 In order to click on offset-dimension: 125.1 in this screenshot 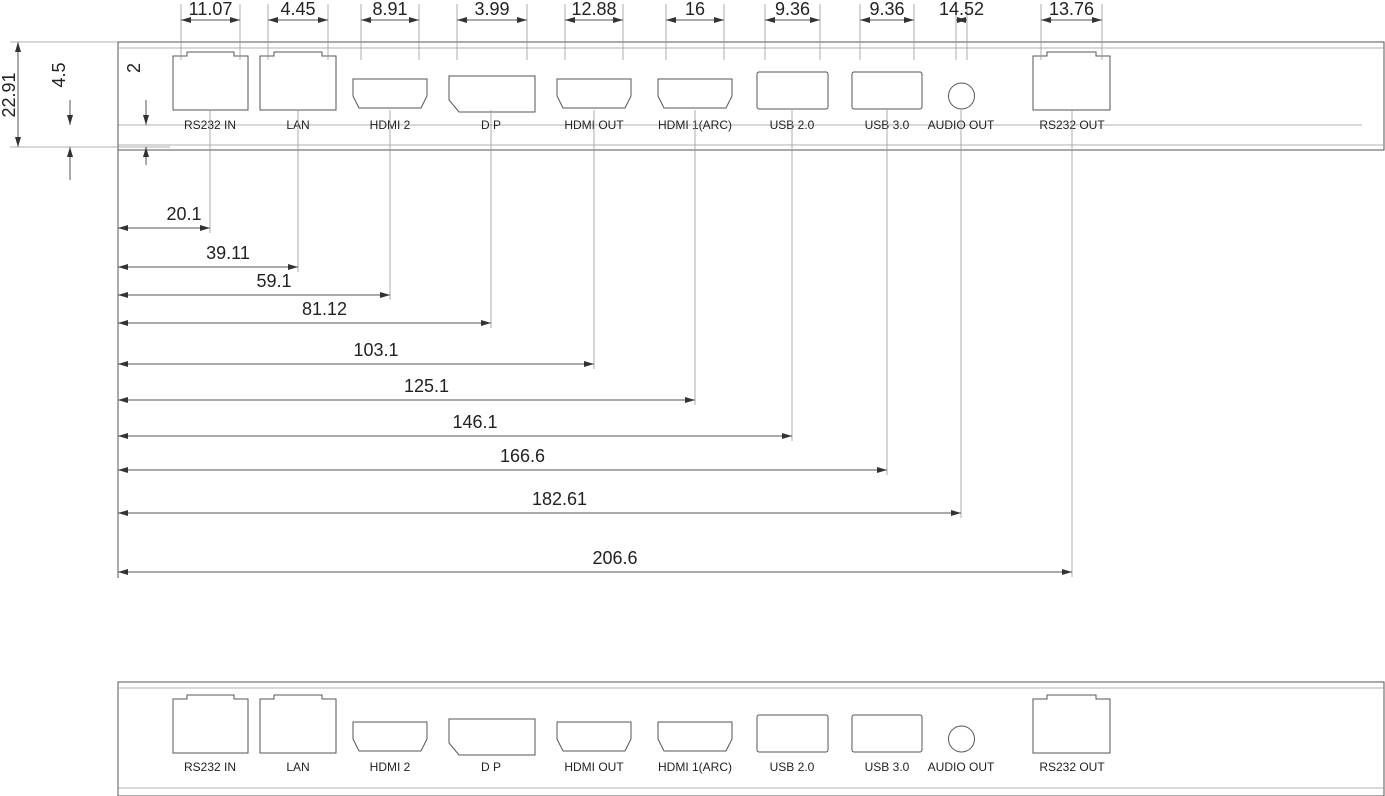, I will do `click(426, 386)`.